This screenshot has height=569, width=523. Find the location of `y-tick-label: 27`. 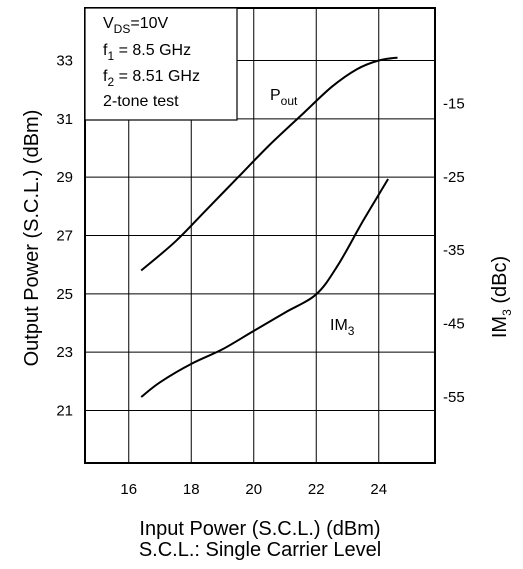

y-tick-label: 27 is located at coordinates (64, 236).